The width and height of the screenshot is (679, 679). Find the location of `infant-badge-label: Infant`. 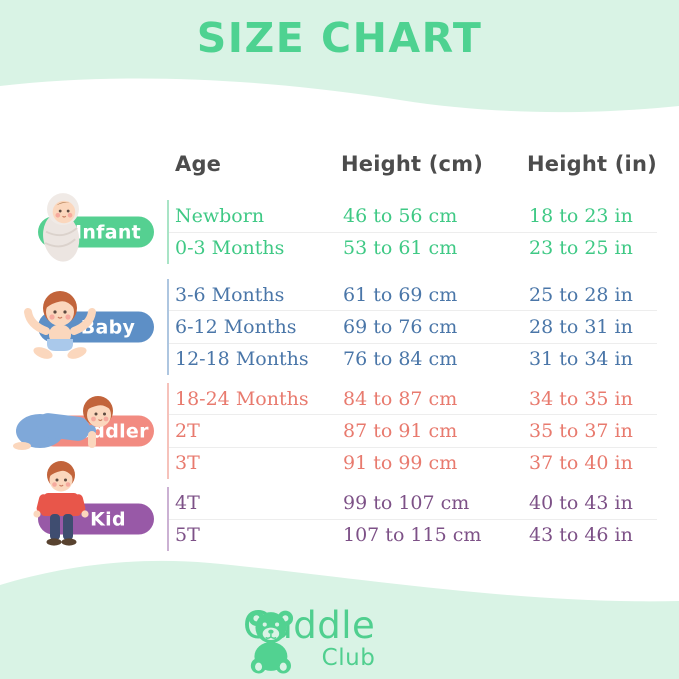

infant-badge-label: Infant is located at coordinates (108, 232).